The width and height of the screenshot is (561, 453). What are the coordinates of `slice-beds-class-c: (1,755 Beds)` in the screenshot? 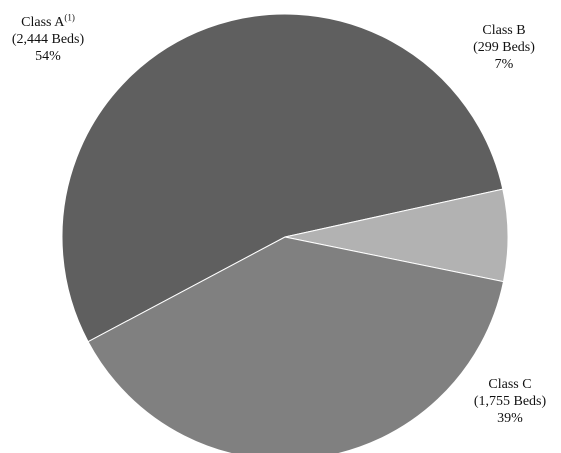 It's located at (510, 401).